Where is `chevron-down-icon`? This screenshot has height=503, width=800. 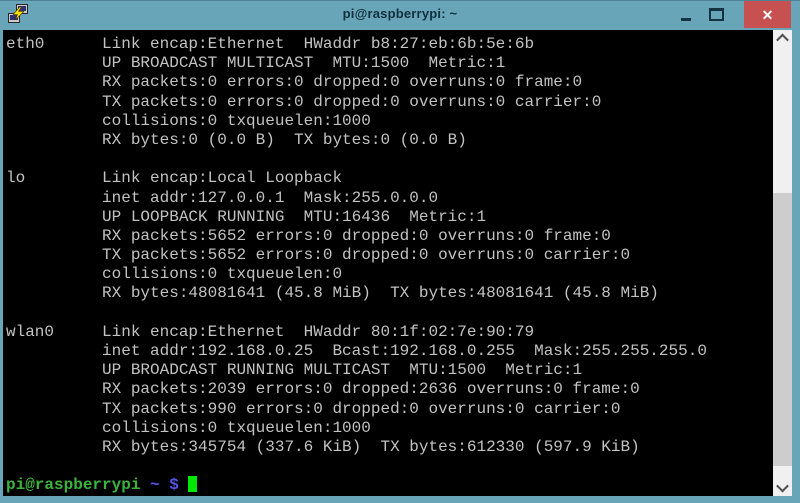
chevron-down-icon is located at coordinates (782, 486).